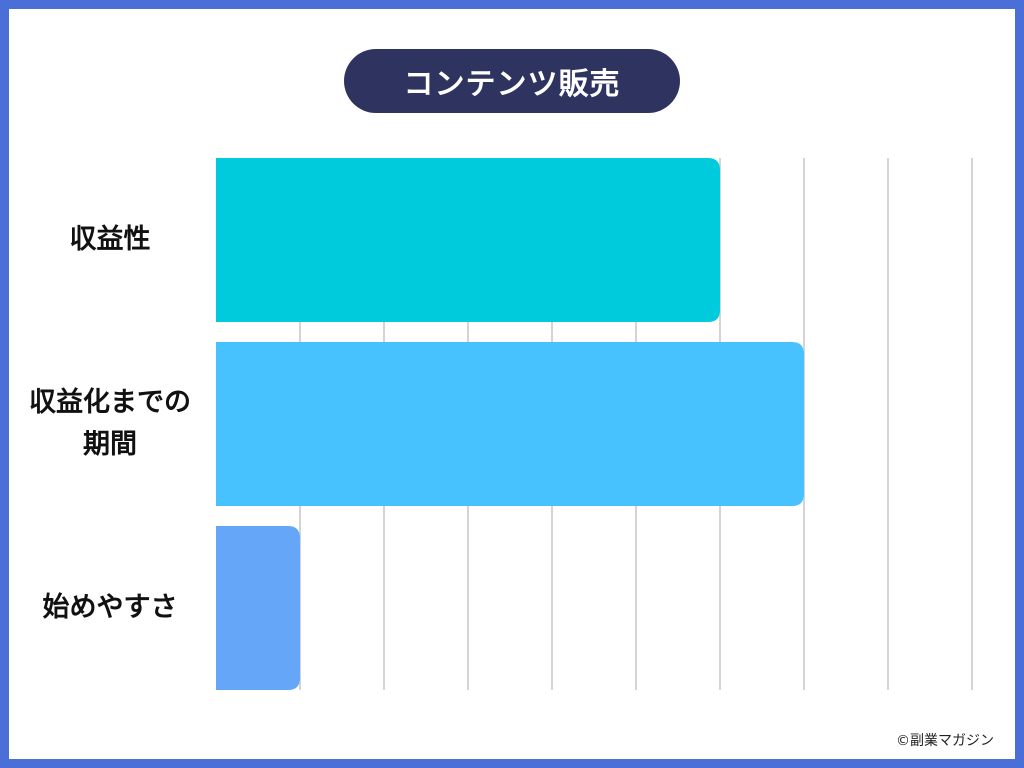  Describe the element at coordinates (110, 423) in the screenshot. I see `category-label: 収益化までの 期間` at that location.